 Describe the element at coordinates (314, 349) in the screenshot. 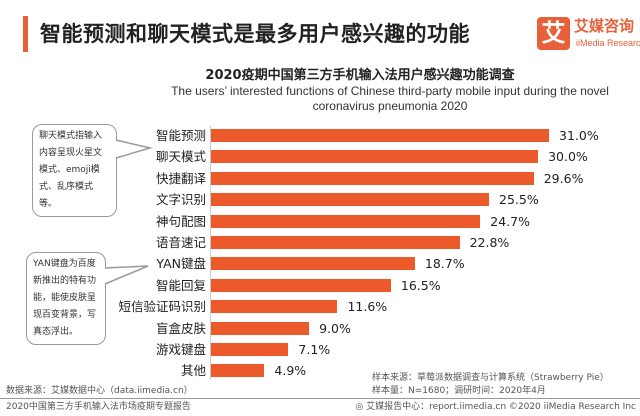

I see `data-label: 7.1%` at that location.